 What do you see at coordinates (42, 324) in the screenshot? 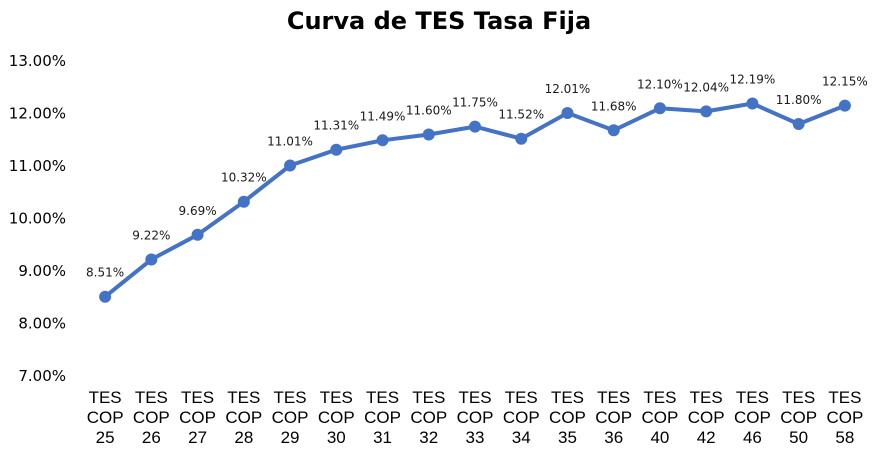
I see `y-tick-label: 8.00%` at bounding box center [42, 324].